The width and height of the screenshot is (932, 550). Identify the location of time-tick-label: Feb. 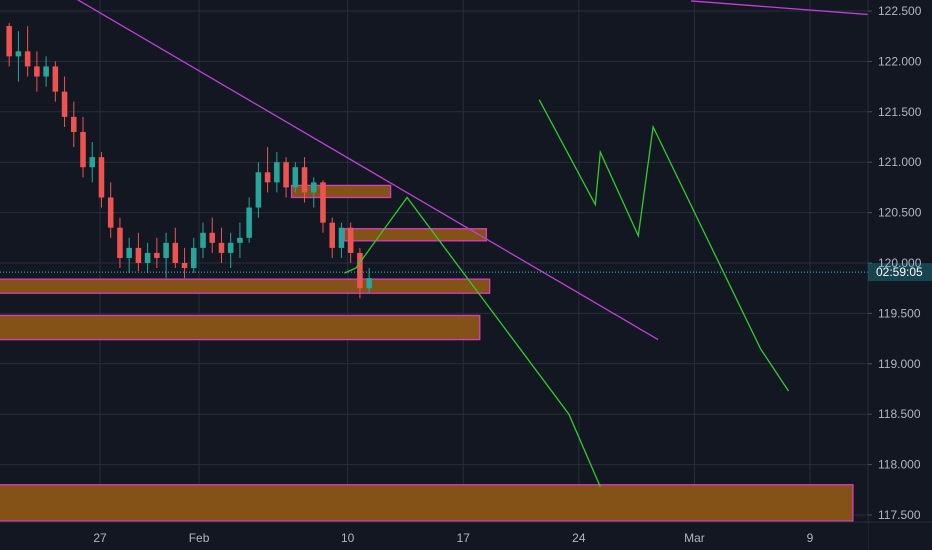
(199, 538).